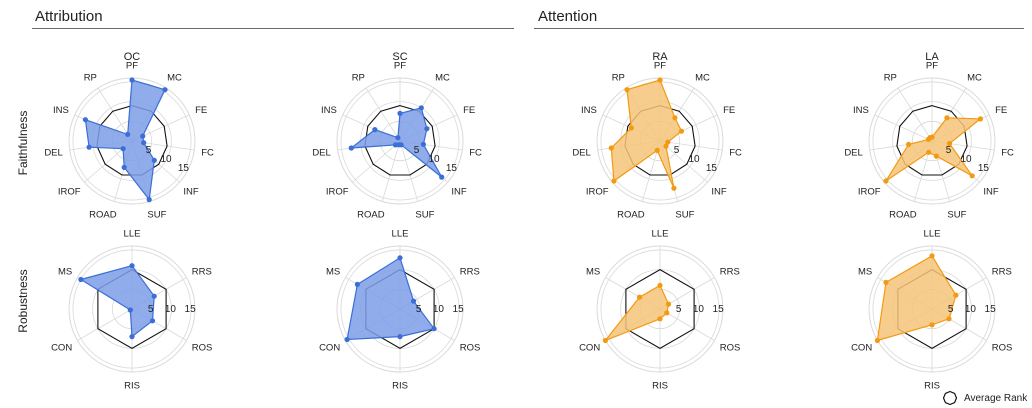 This screenshot has width=1032, height=408. What do you see at coordinates (909, 144) in the screenshot?
I see `data-point-del` at bounding box center [909, 144].